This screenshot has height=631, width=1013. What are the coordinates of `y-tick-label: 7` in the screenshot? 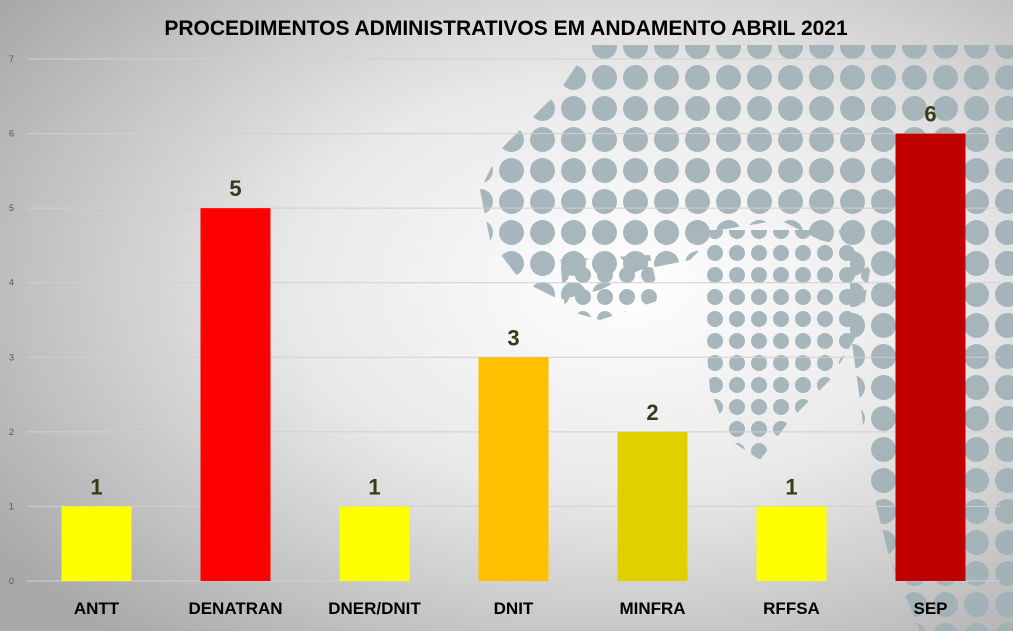 It's located at (11, 59).